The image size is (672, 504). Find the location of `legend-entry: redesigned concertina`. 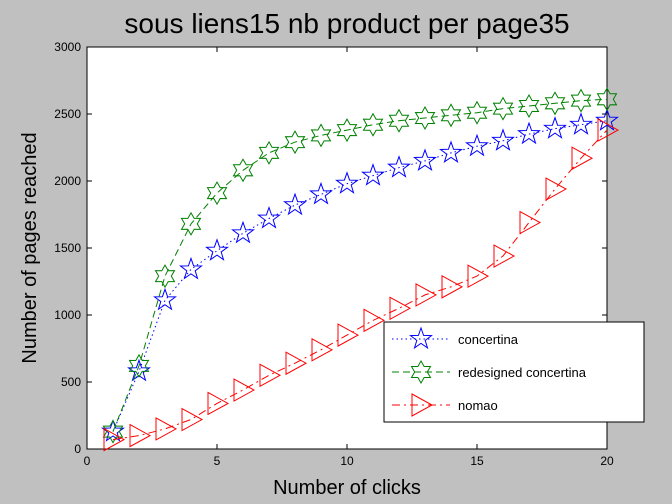

legend-entry: redesigned concertina is located at coordinates (489, 372).